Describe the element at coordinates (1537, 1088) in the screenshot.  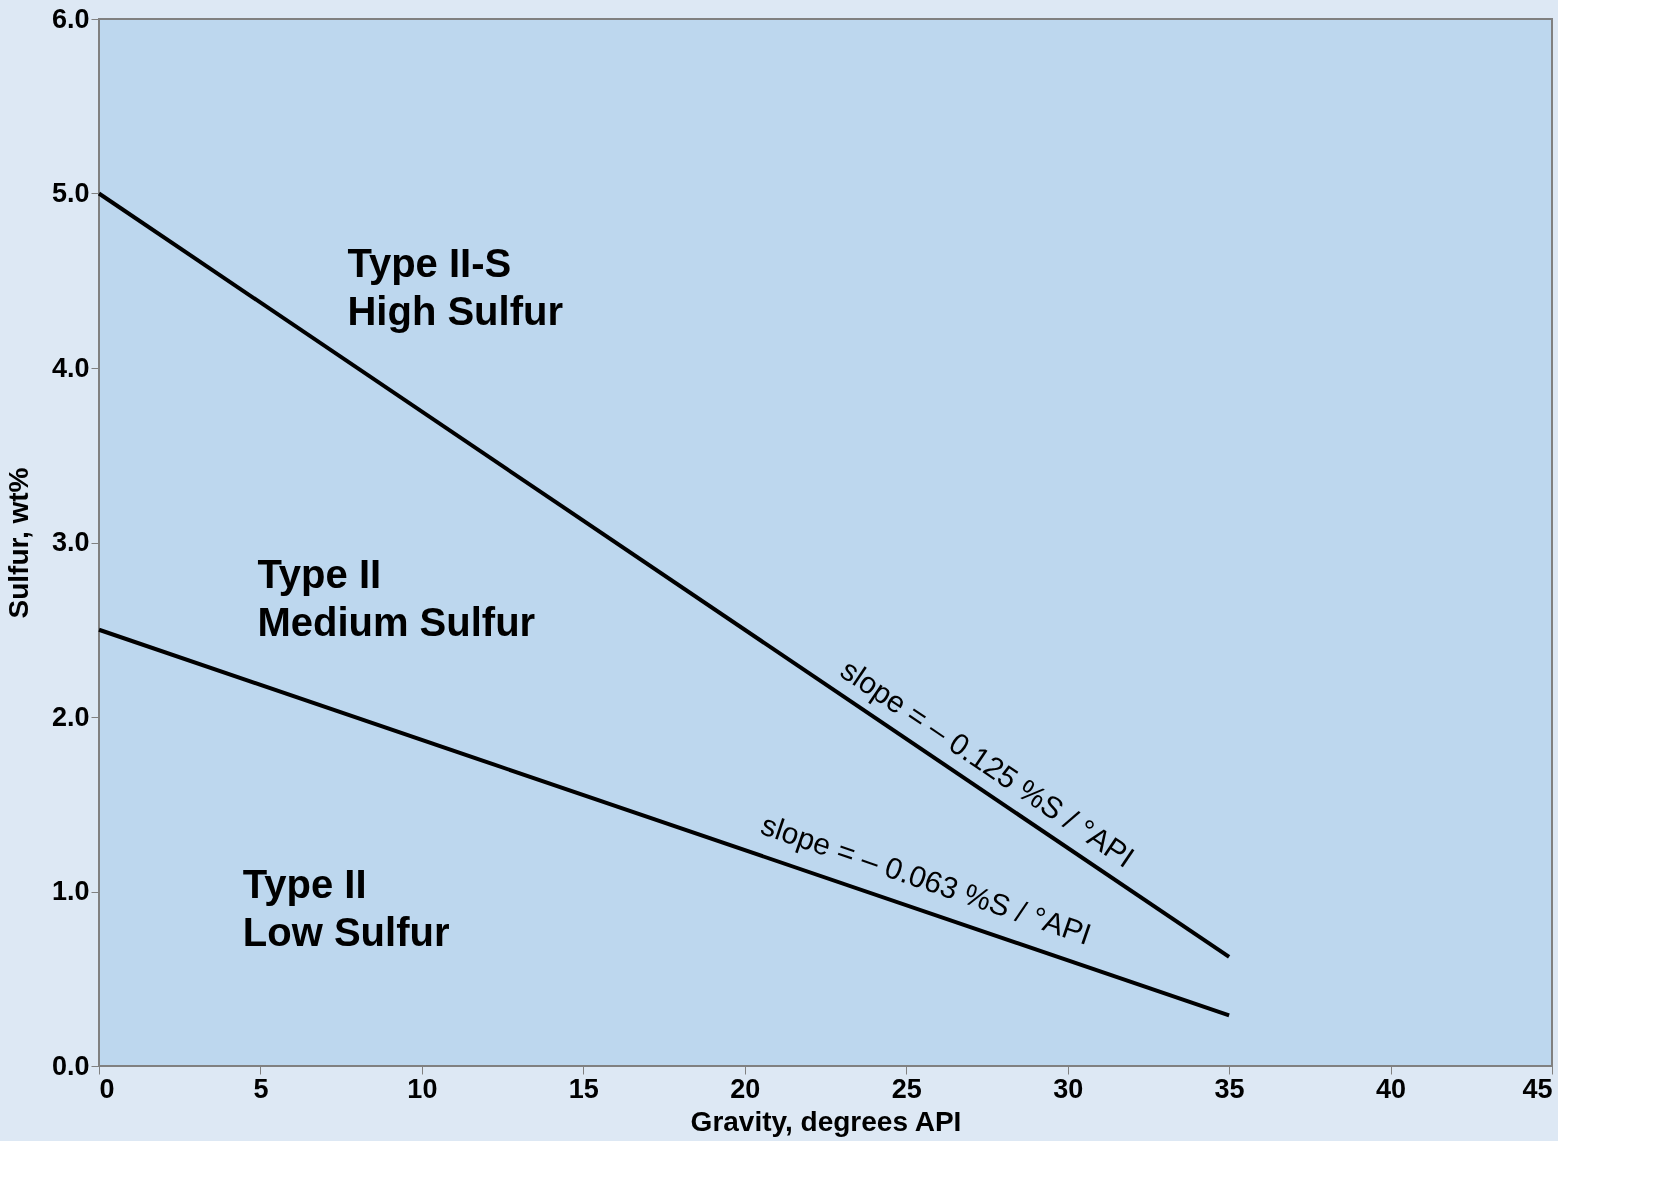
I see `x-tick-label: 45` at that location.